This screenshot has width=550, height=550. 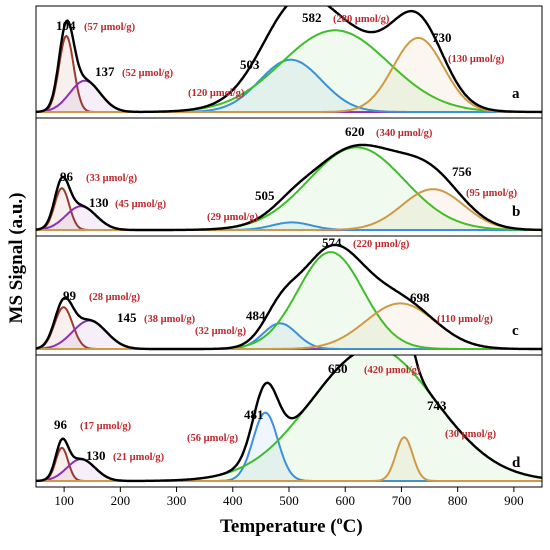 I want to click on x-tick-label-700: 700, so click(x=402, y=500).